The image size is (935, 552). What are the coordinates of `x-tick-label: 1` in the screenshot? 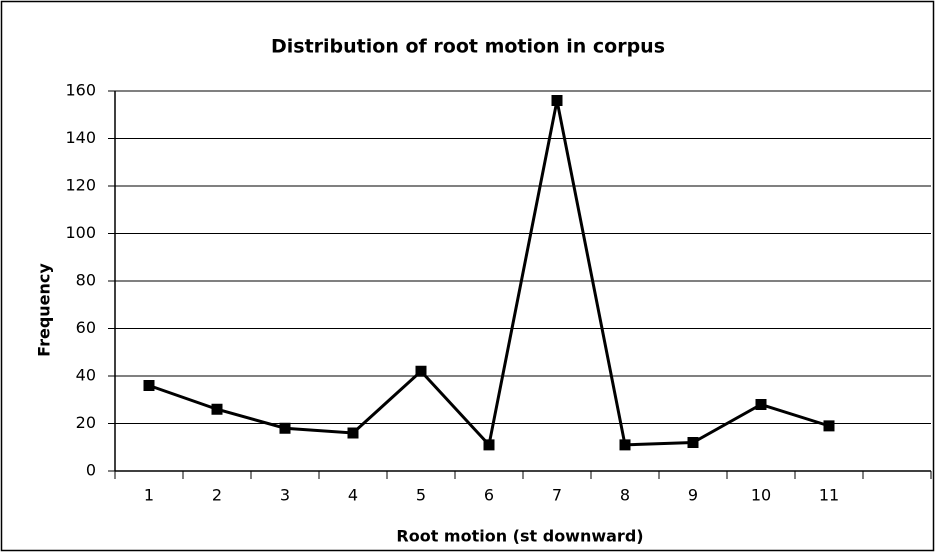 It's located at (149, 495).